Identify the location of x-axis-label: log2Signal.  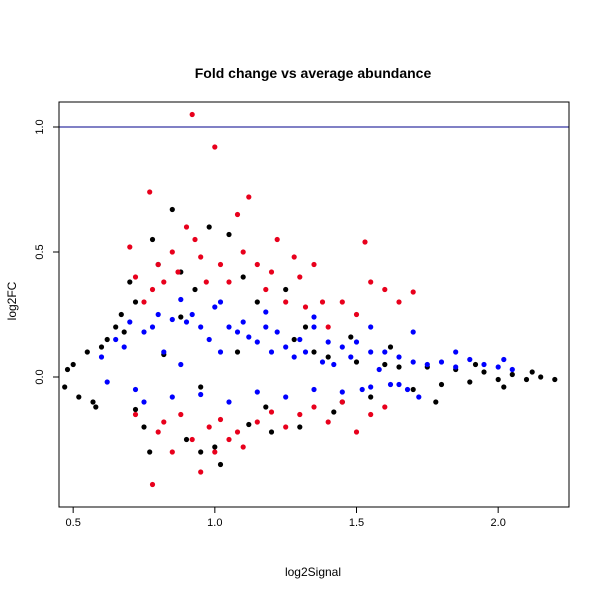
(313, 572).